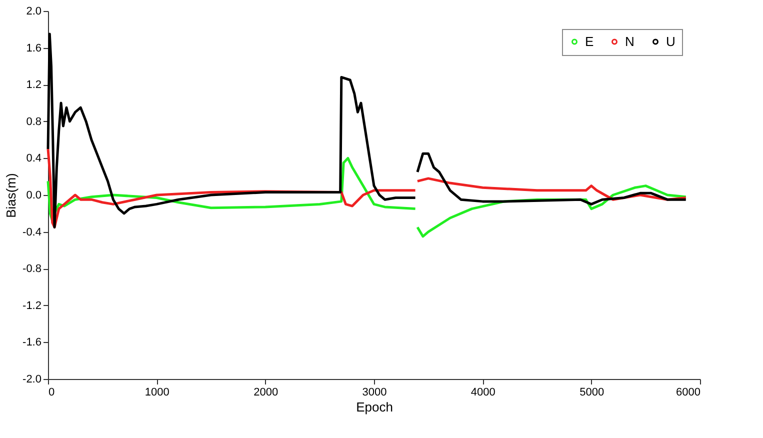  Describe the element at coordinates (266, 392) in the screenshot. I see `x-tick-label: 2000` at that location.